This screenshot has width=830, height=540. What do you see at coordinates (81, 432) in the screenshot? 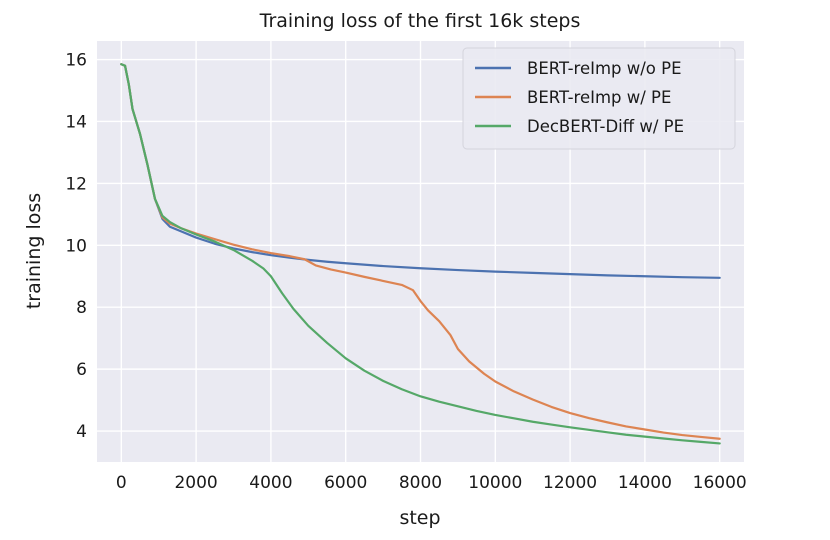
I see `y-tick-label: 4` at bounding box center [81, 432].